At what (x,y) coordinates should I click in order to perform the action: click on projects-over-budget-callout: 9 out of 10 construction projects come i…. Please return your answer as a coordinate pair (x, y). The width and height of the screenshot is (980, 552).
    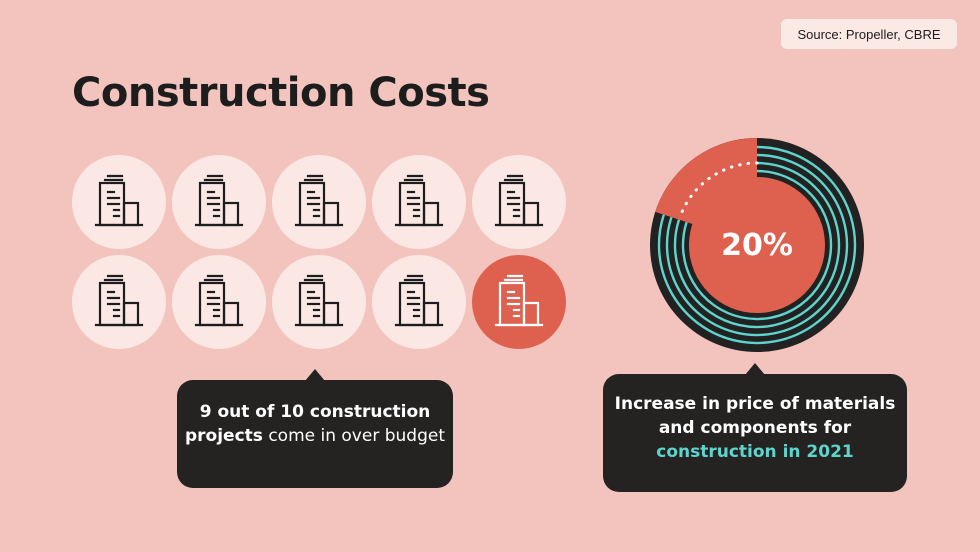
    Looking at the image, I should click on (315, 434).